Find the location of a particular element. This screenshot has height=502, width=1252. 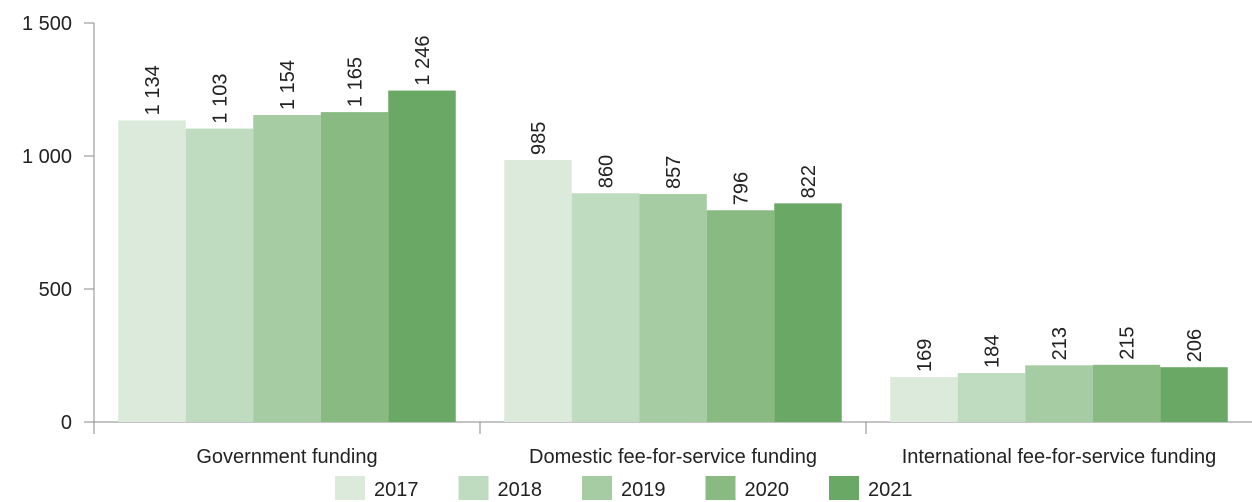

data-label-domestic-fee-for-service-funding-2020: 796 is located at coordinates (742, 188).